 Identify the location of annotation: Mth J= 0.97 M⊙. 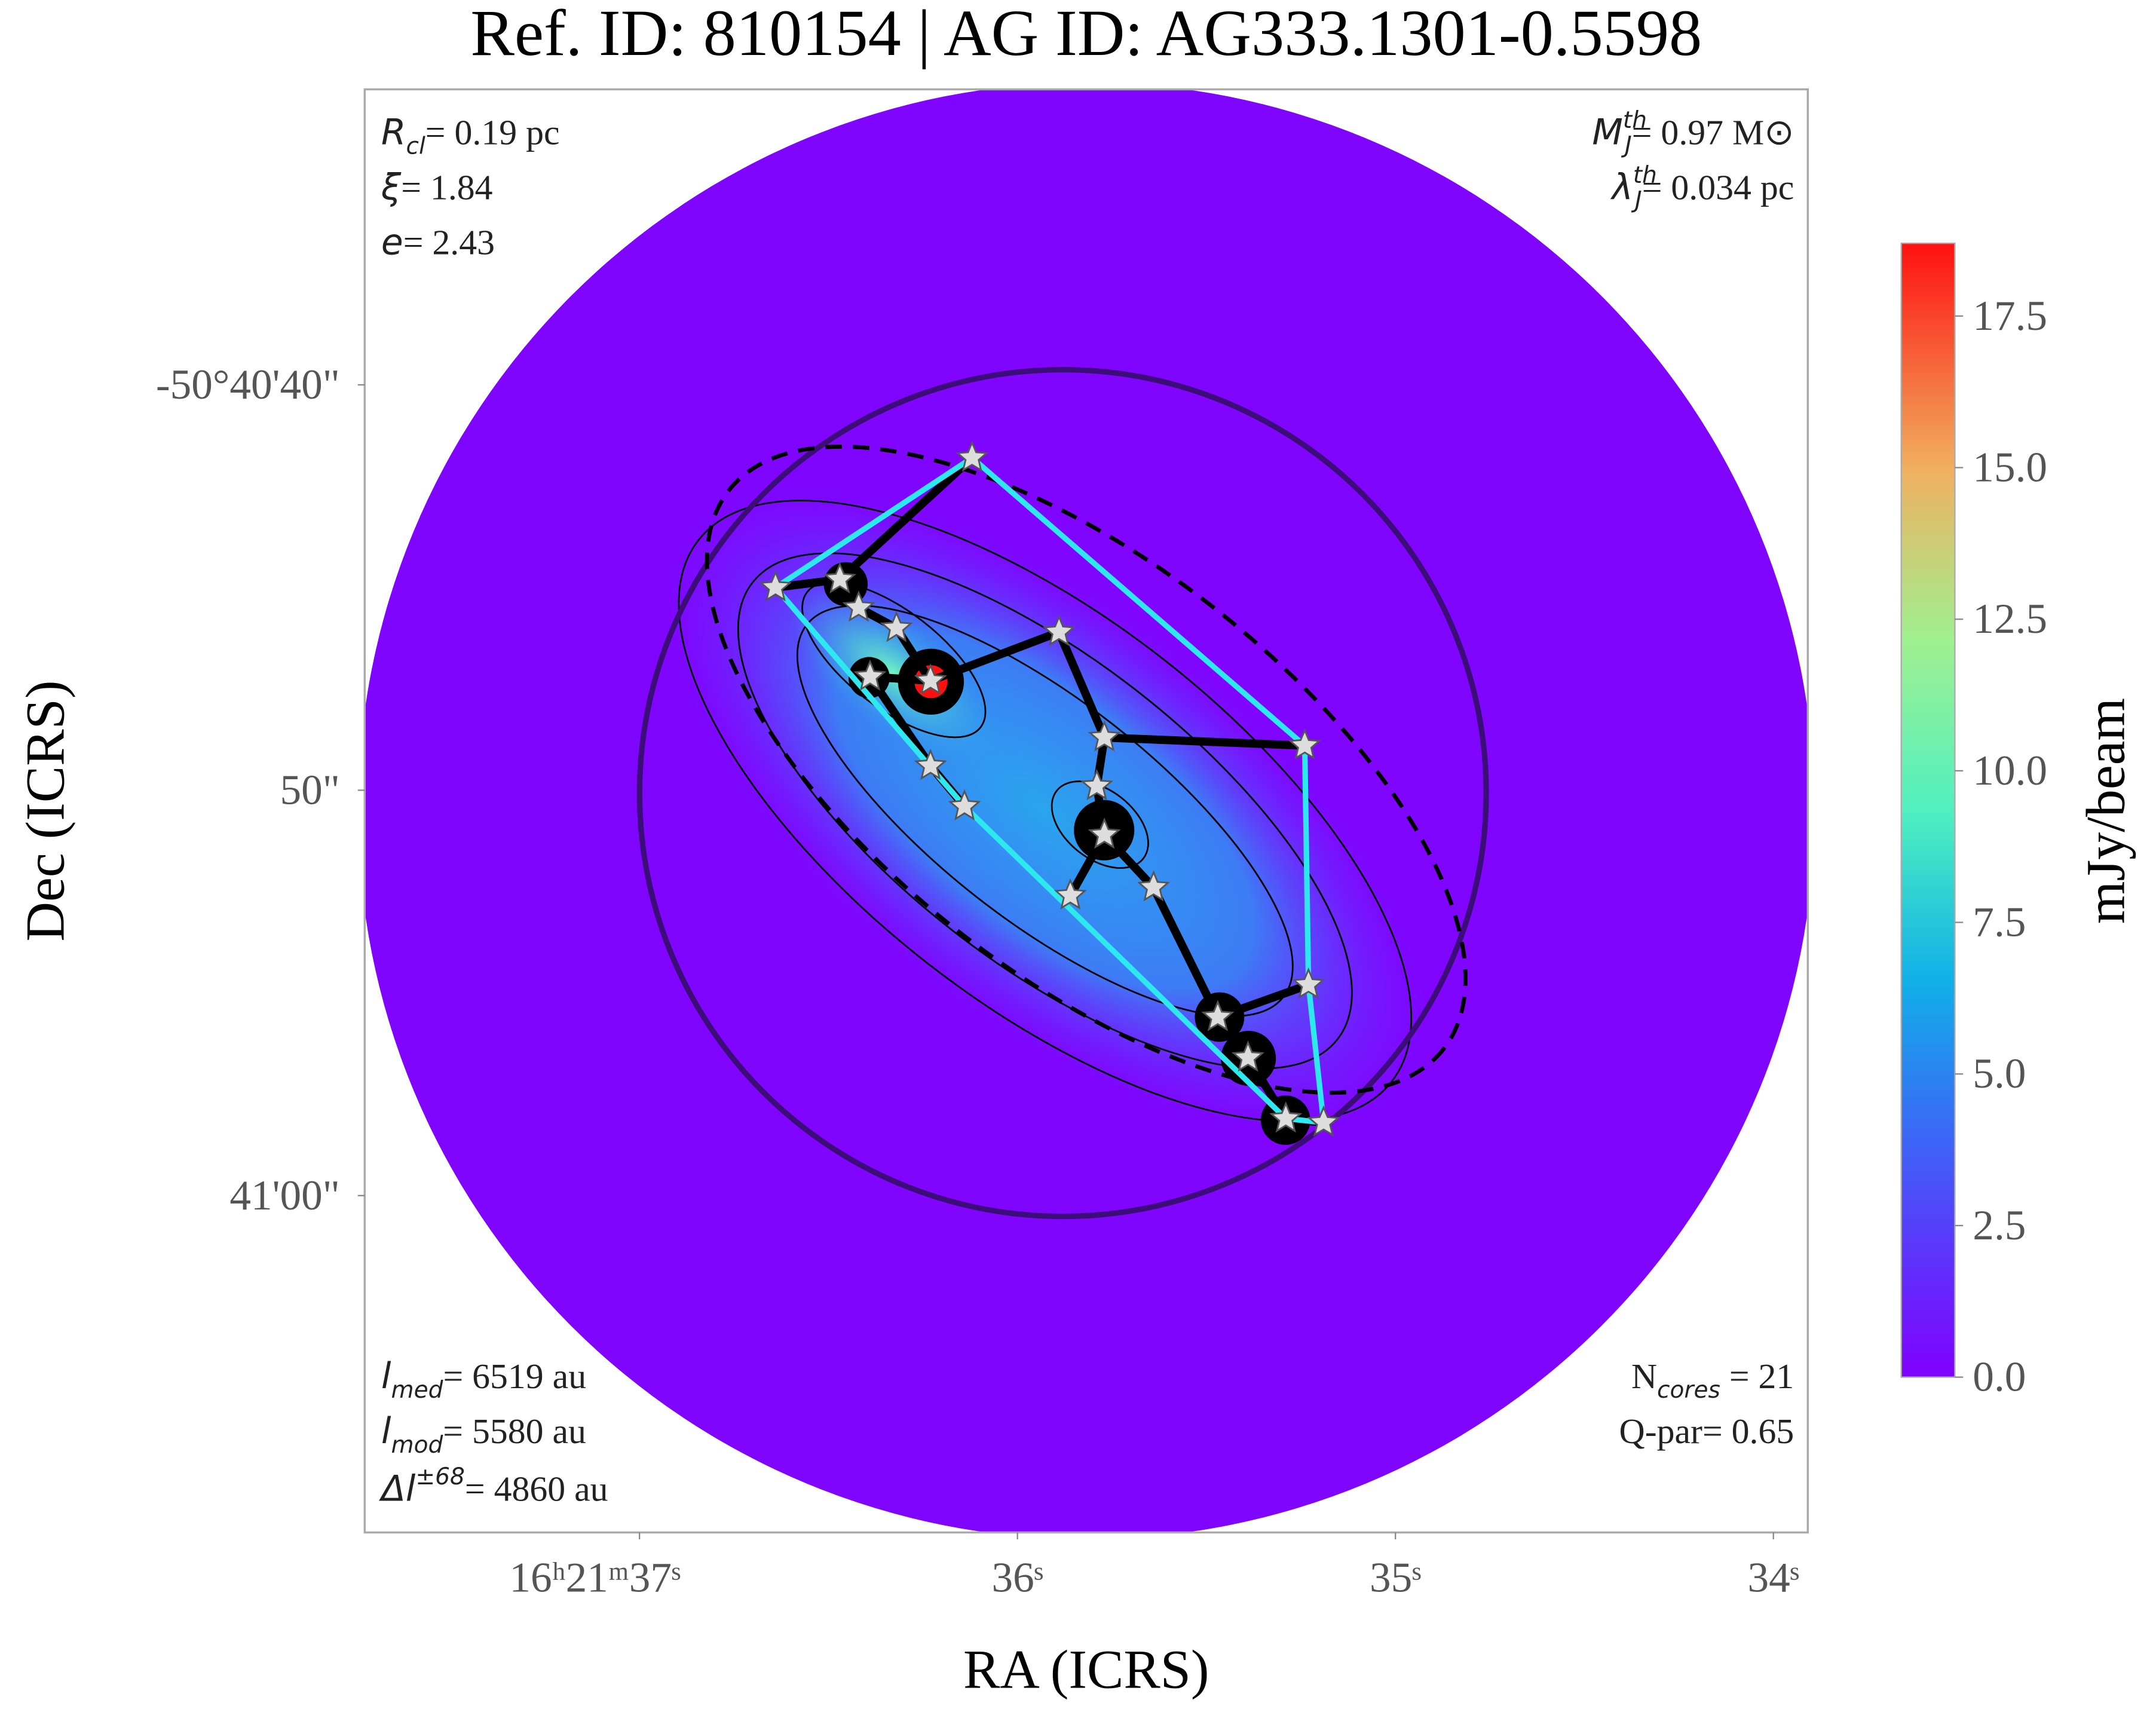
(1693, 132).